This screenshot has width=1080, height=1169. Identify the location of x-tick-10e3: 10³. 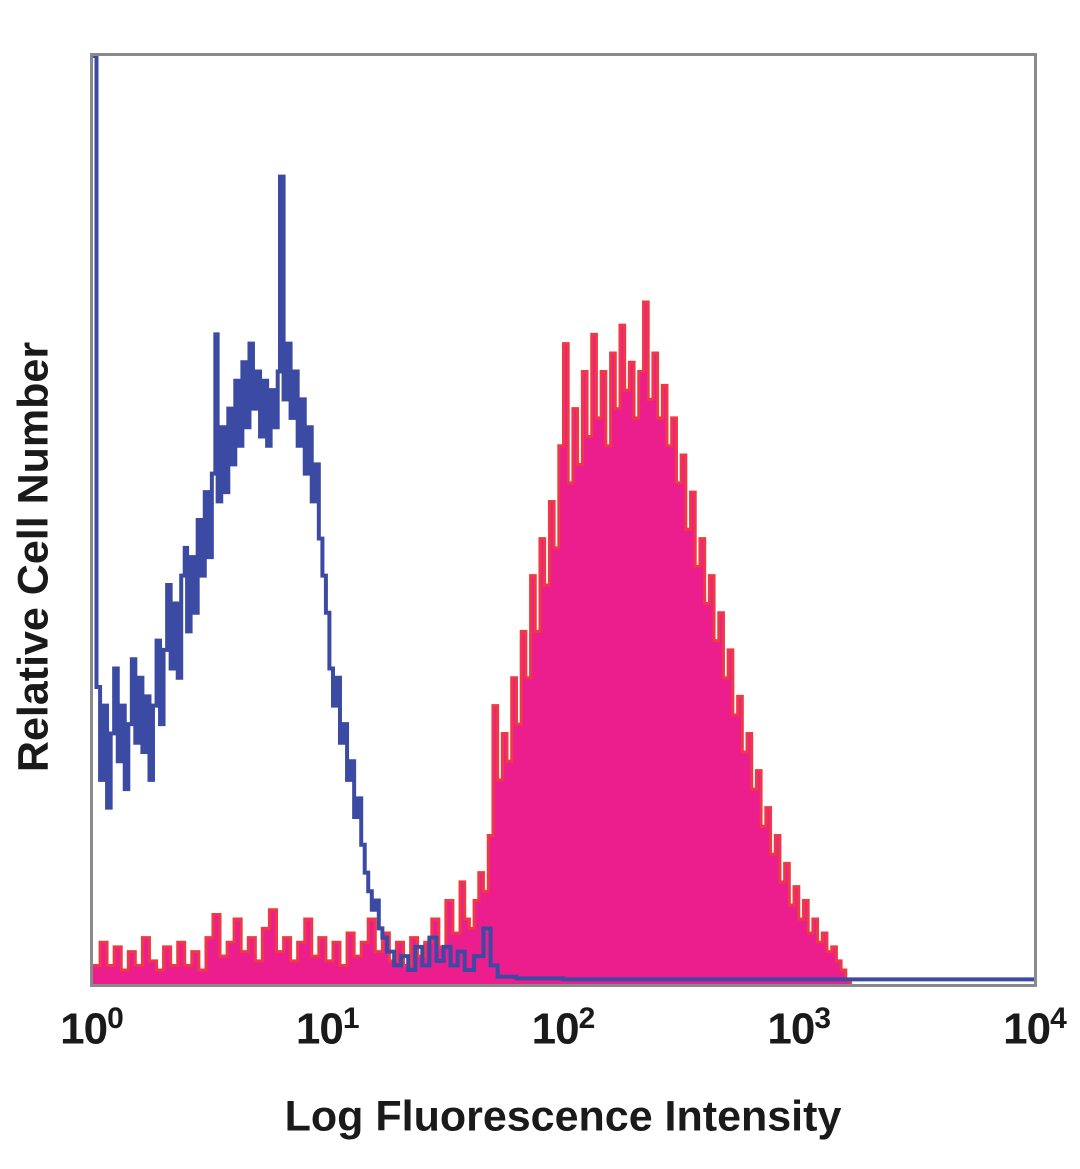
(799, 1028).